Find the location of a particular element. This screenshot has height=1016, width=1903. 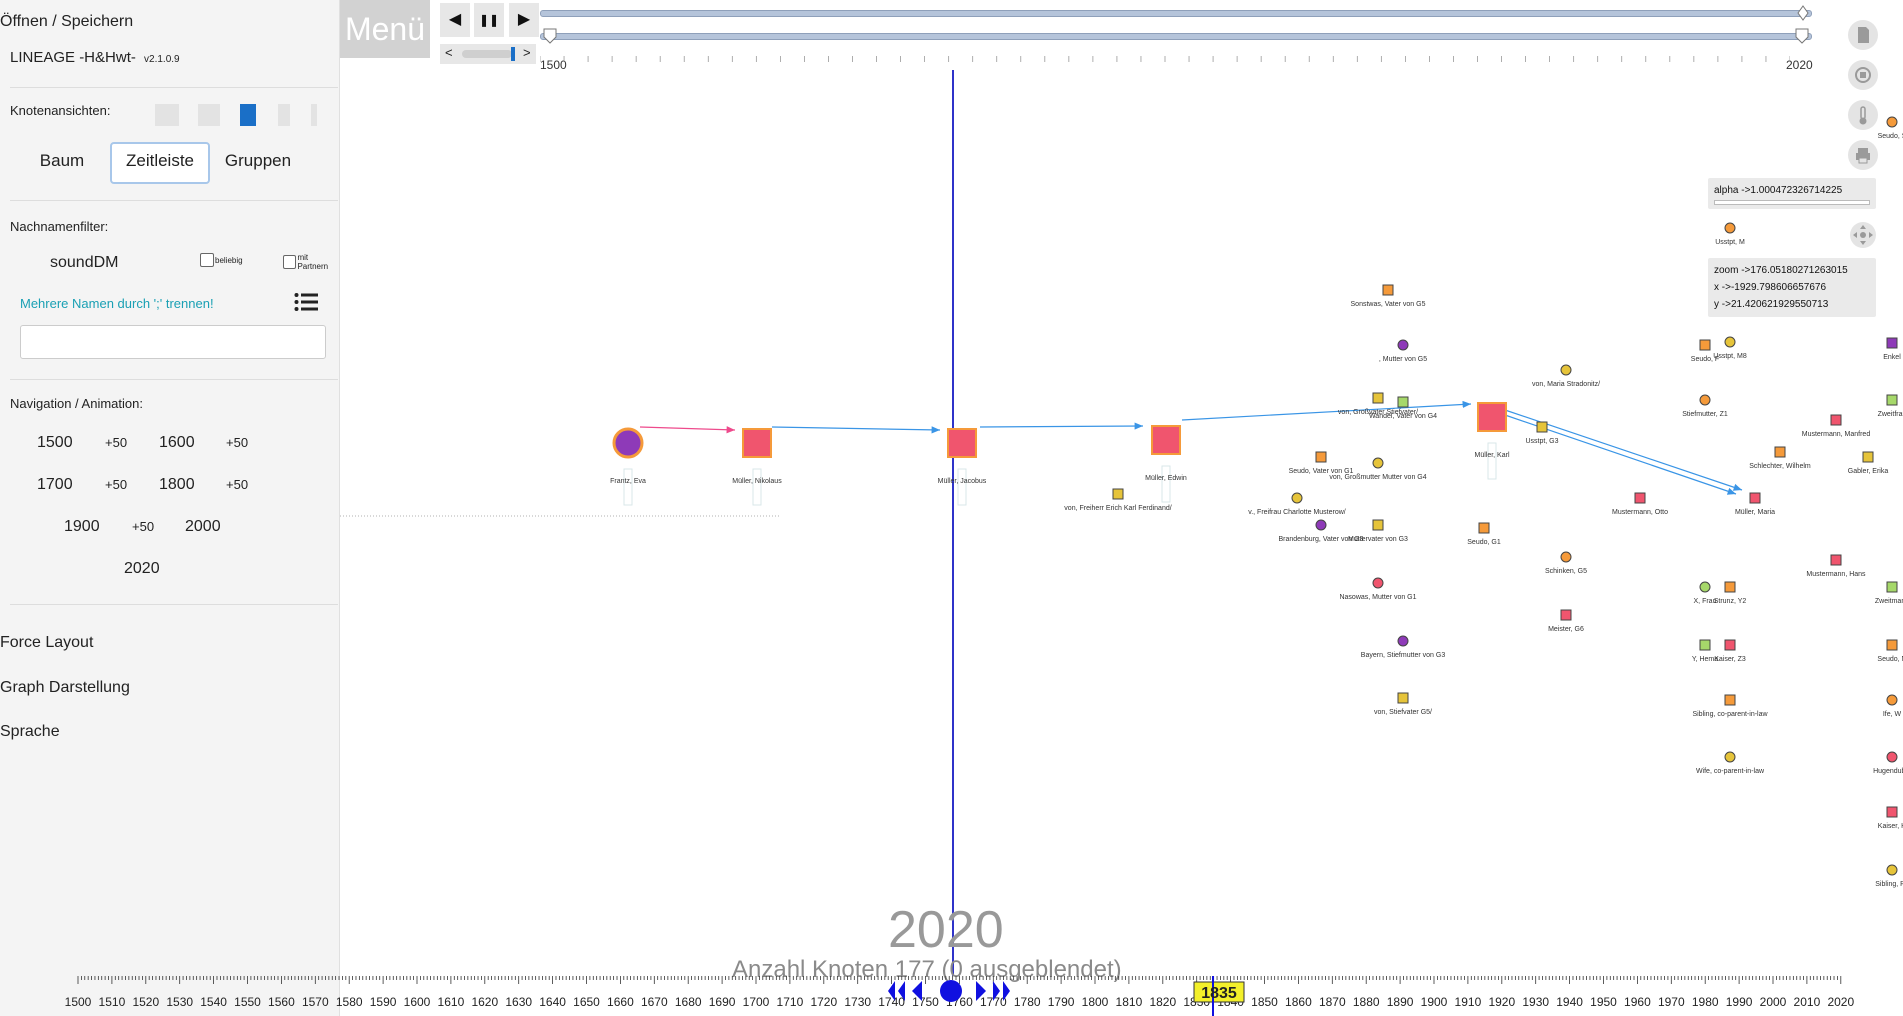

person-node: X, Frau is located at coordinates (1705, 593).